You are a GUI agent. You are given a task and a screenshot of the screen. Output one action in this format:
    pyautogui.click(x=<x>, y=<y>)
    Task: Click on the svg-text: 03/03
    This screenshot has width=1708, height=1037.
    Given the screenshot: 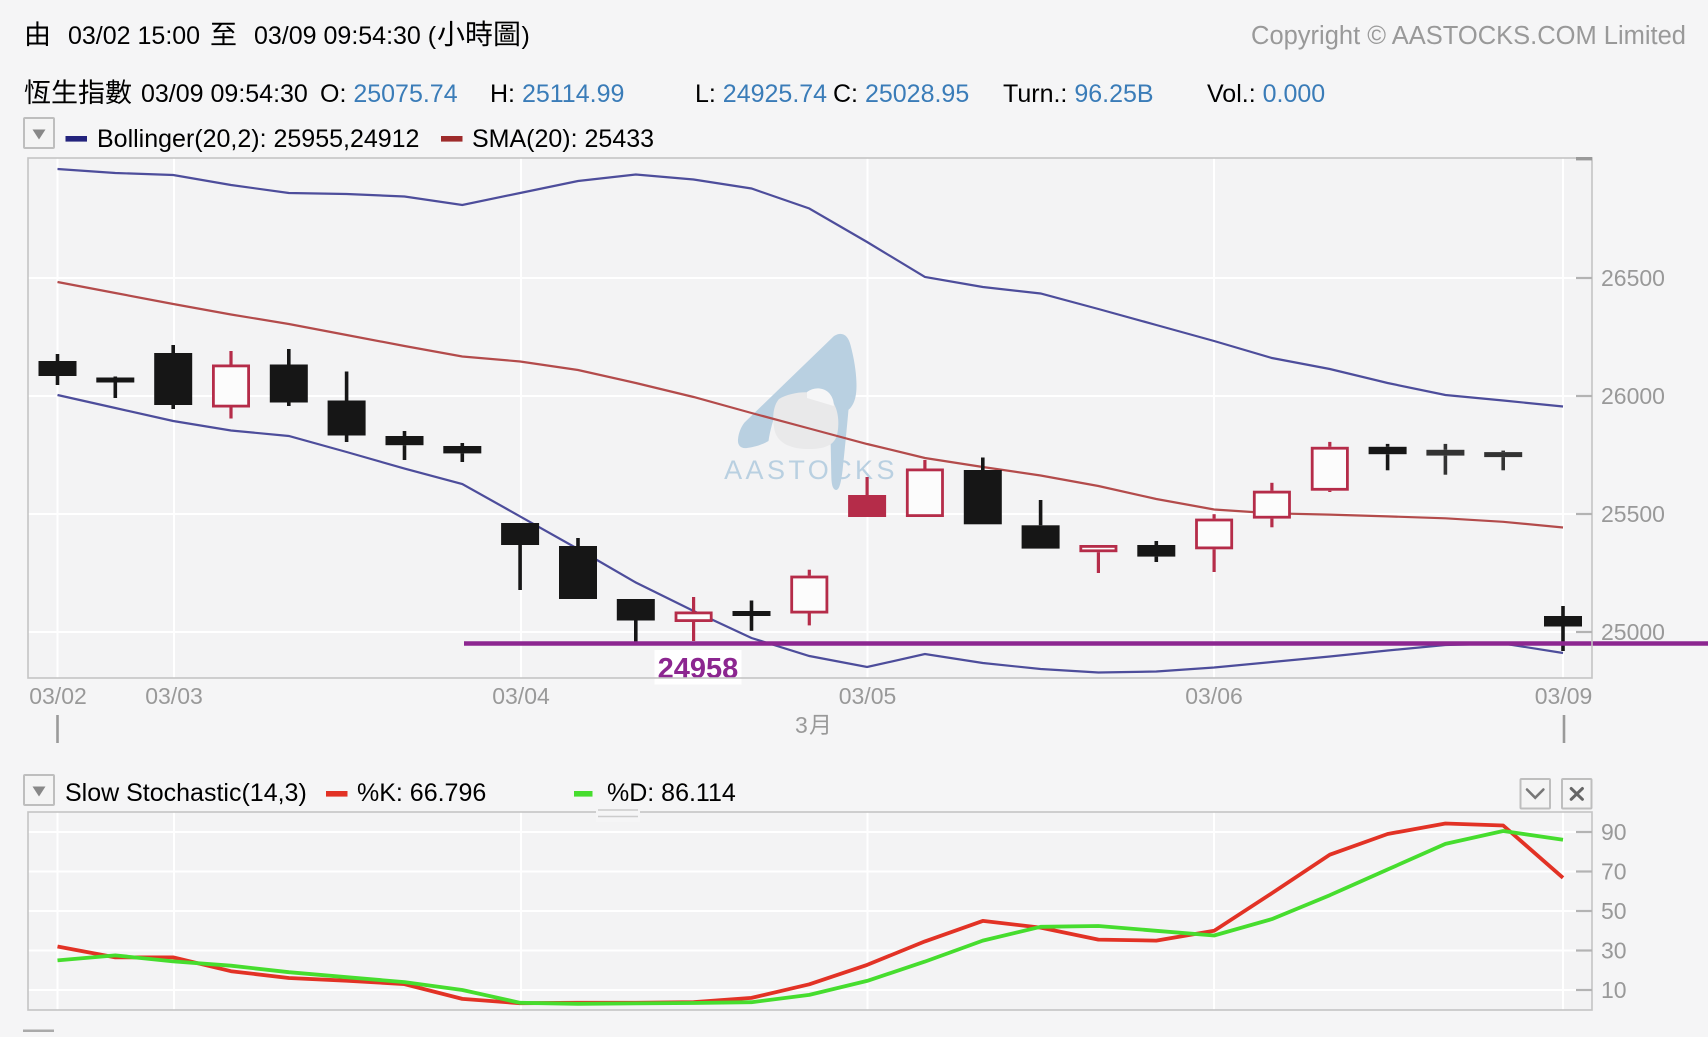 What is the action you would take?
    pyautogui.click(x=174, y=696)
    